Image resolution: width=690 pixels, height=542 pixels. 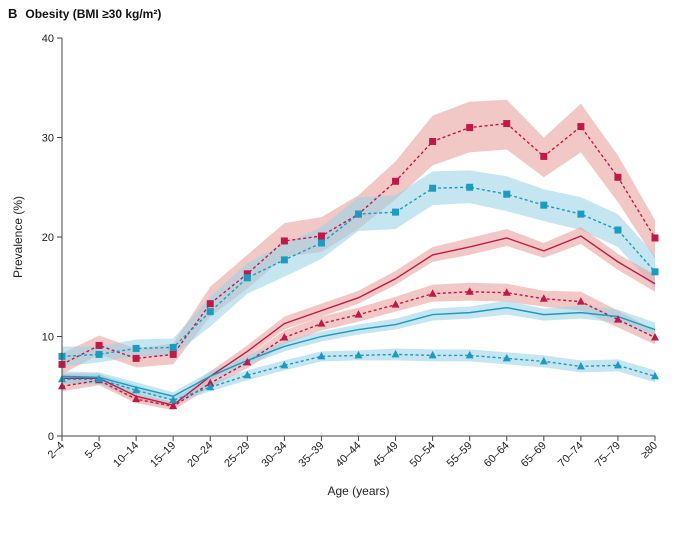 What do you see at coordinates (51, 437) in the screenshot?
I see `y-tick-label: 0` at bounding box center [51, 437].